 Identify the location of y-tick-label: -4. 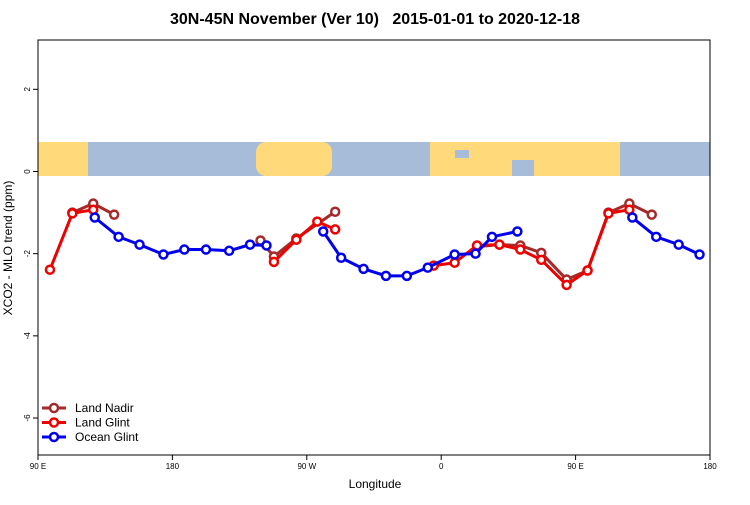
(27, 336).